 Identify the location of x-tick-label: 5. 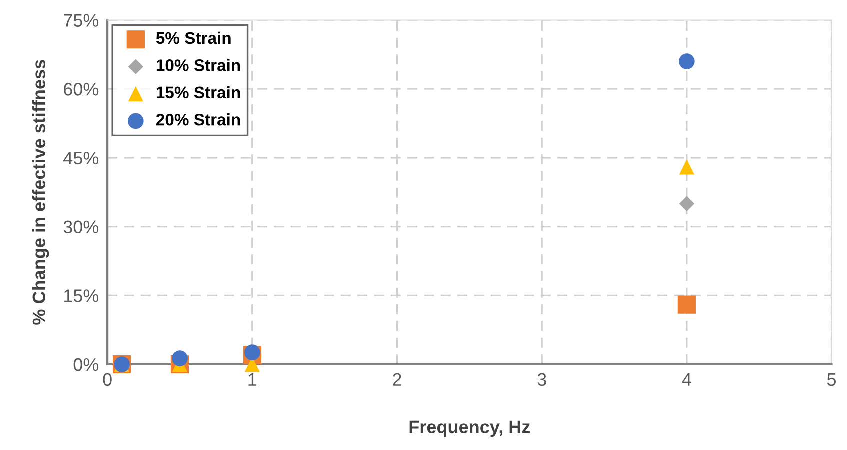
(831, 379).